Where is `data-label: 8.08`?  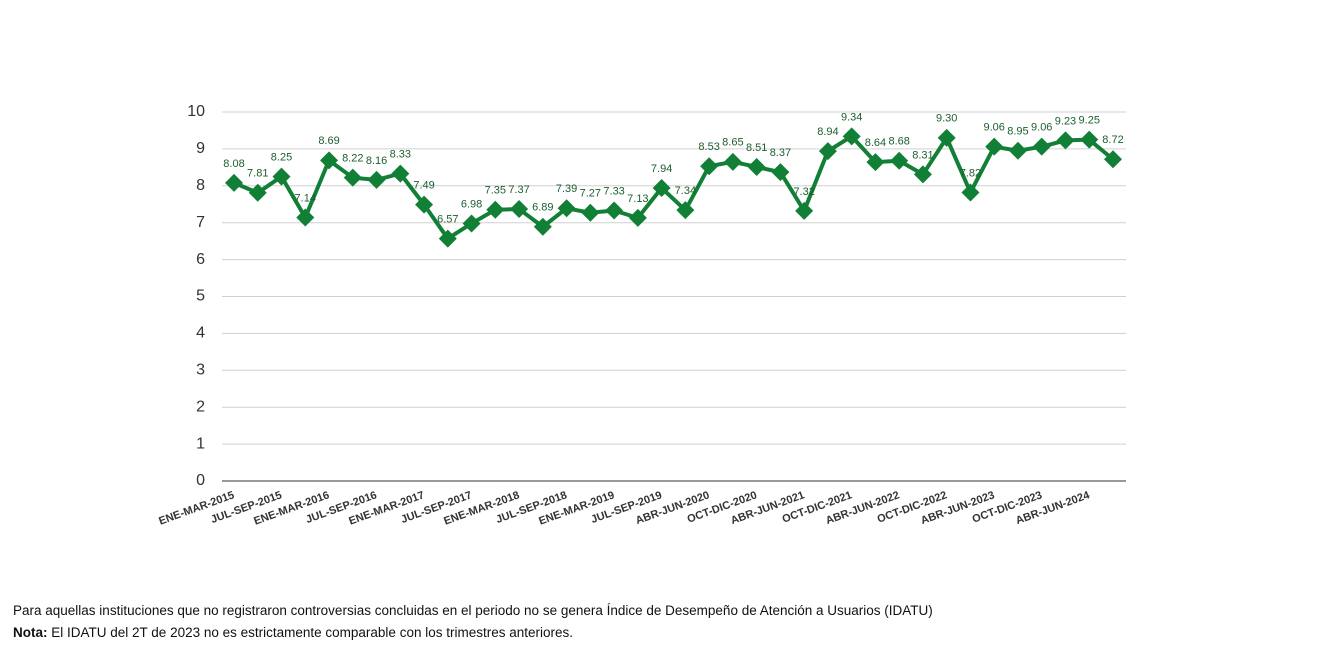 data-label: 8.08 is located at coordinates (233, 164).